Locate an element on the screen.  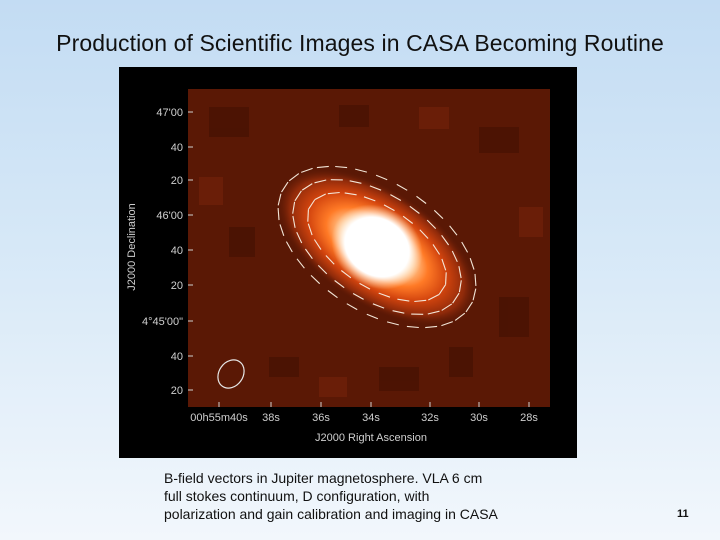
x-tick-label: 34s is located at coordinates (371, 418).